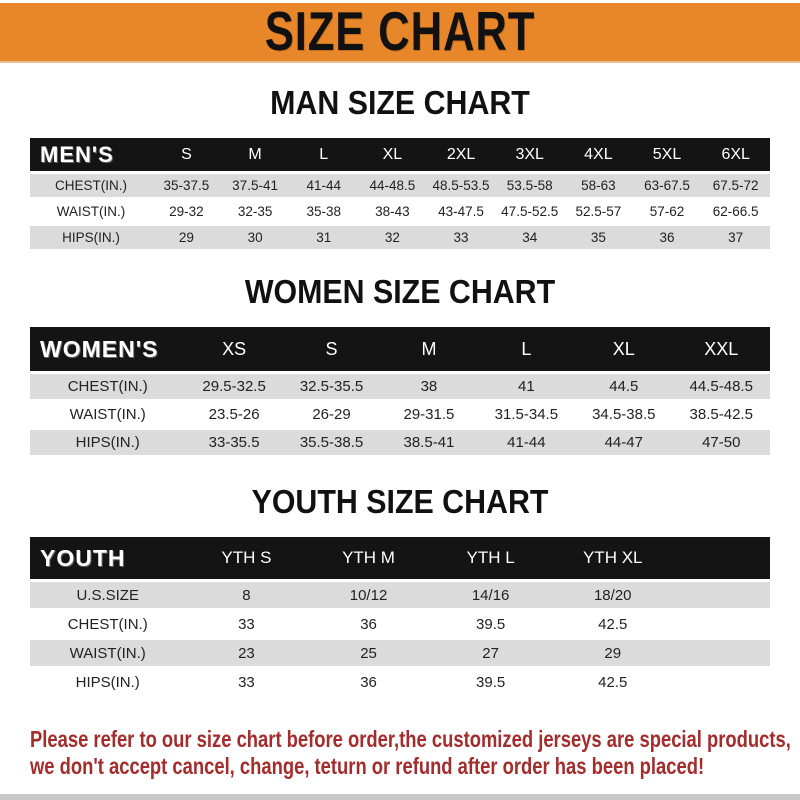  I want to click on size-cell: 44.5-48.5, so click(721, 386).